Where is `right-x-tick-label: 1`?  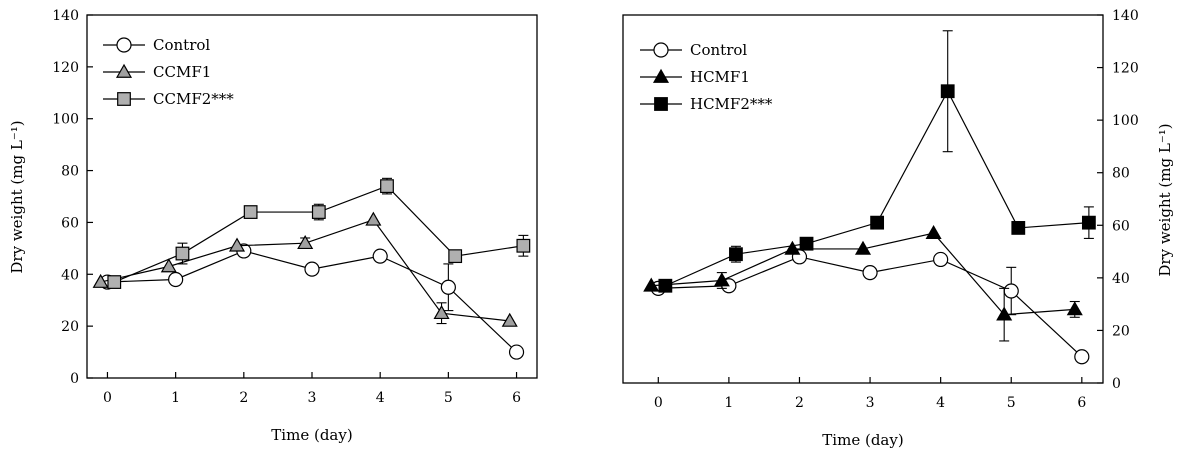 right-x-tick-label: 1 is located at coordinates (728, 403).